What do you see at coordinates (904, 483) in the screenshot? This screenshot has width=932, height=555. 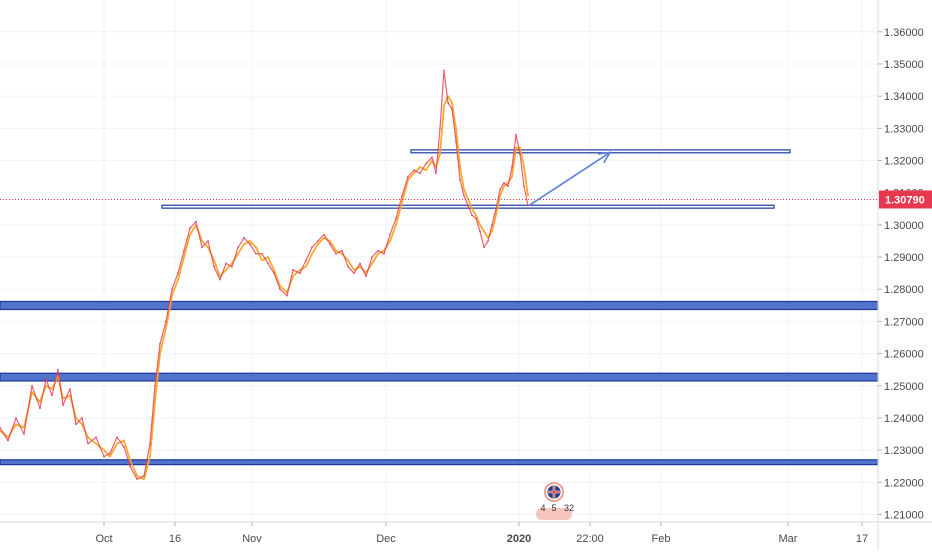 I see `y-tick-label: 1.22000` at bounding box center [904, 483].